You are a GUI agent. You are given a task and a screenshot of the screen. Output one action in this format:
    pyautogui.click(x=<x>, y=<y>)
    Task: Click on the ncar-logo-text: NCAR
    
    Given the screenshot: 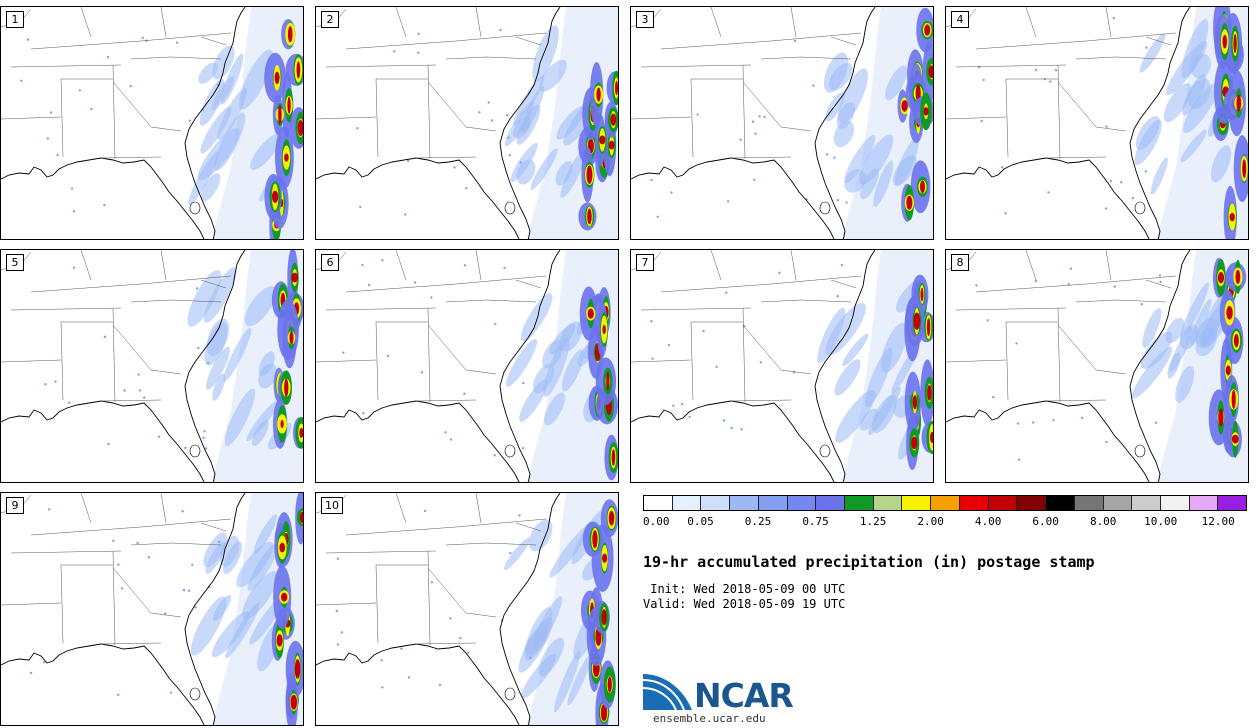 What is the action you would take?
    pyautogui.click(x=744, y=695)
    